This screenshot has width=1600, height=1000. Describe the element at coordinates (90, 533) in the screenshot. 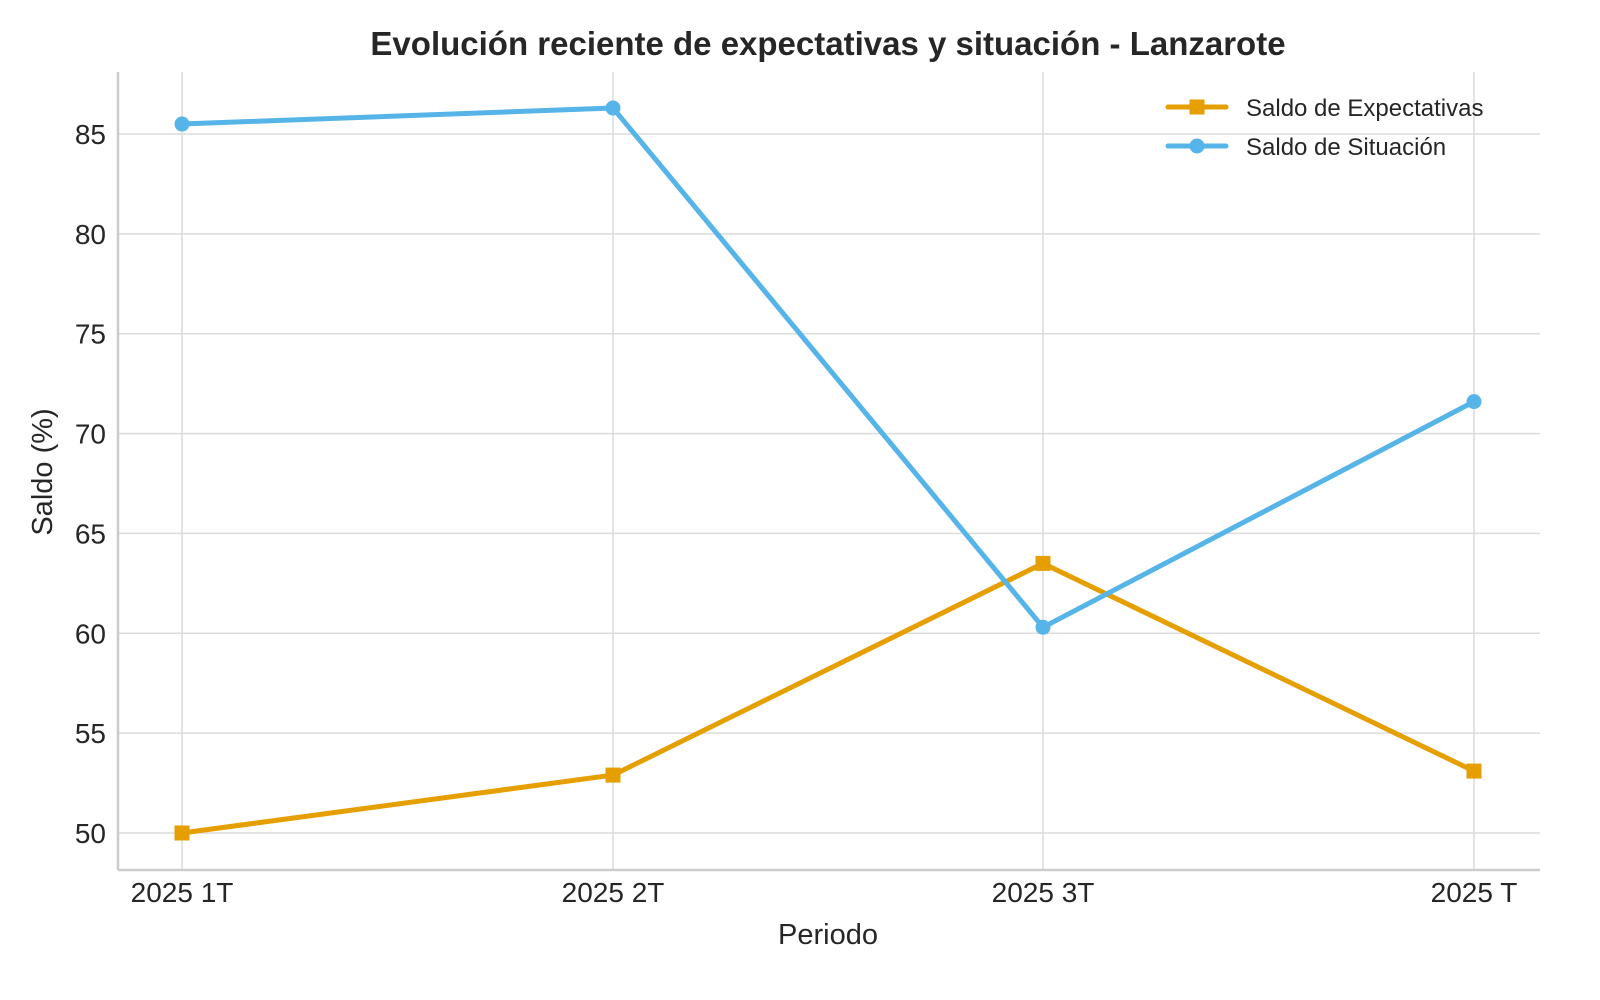

I see `y-tick-label: 65` at that location.